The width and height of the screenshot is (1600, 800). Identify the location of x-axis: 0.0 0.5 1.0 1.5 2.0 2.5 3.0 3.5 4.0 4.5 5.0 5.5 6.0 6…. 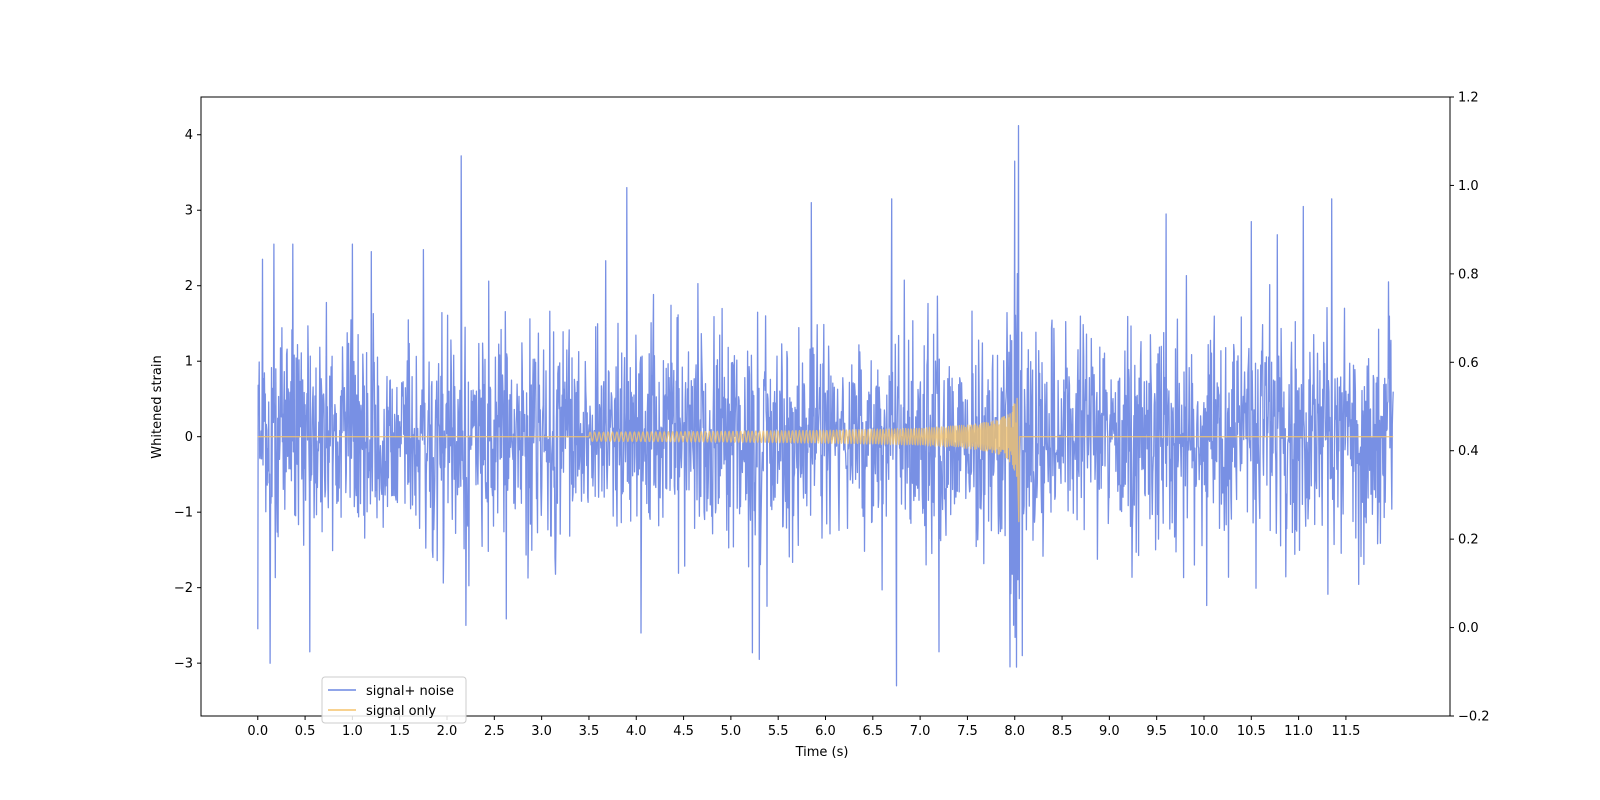
(803, 727).